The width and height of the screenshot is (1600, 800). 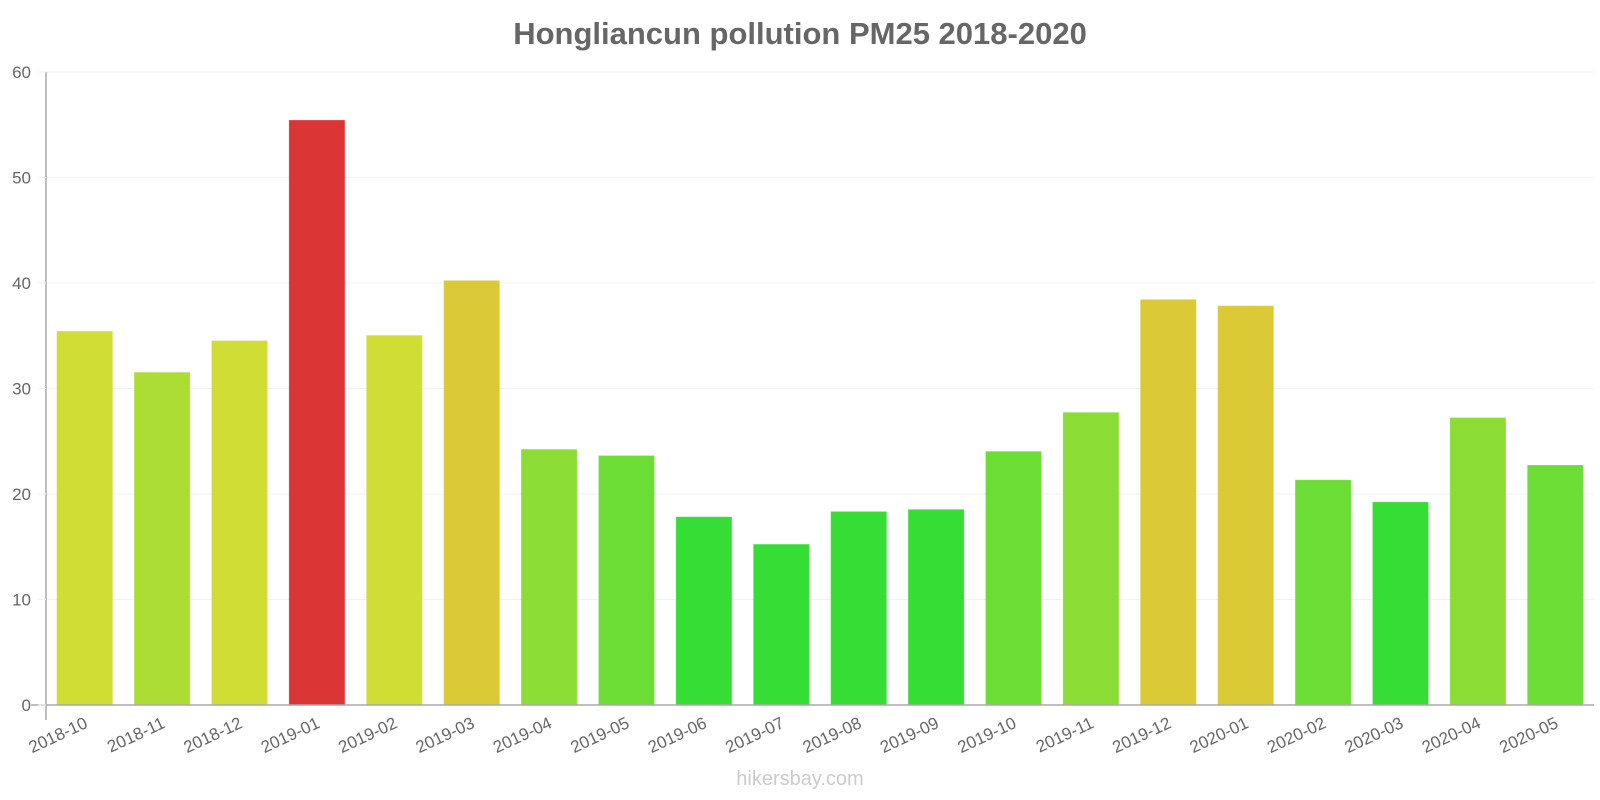 What do you see at coordinates (754, 735) in the screenshot?
I see `x-tick-label: 2019-07` at bounding box center [754, 735].